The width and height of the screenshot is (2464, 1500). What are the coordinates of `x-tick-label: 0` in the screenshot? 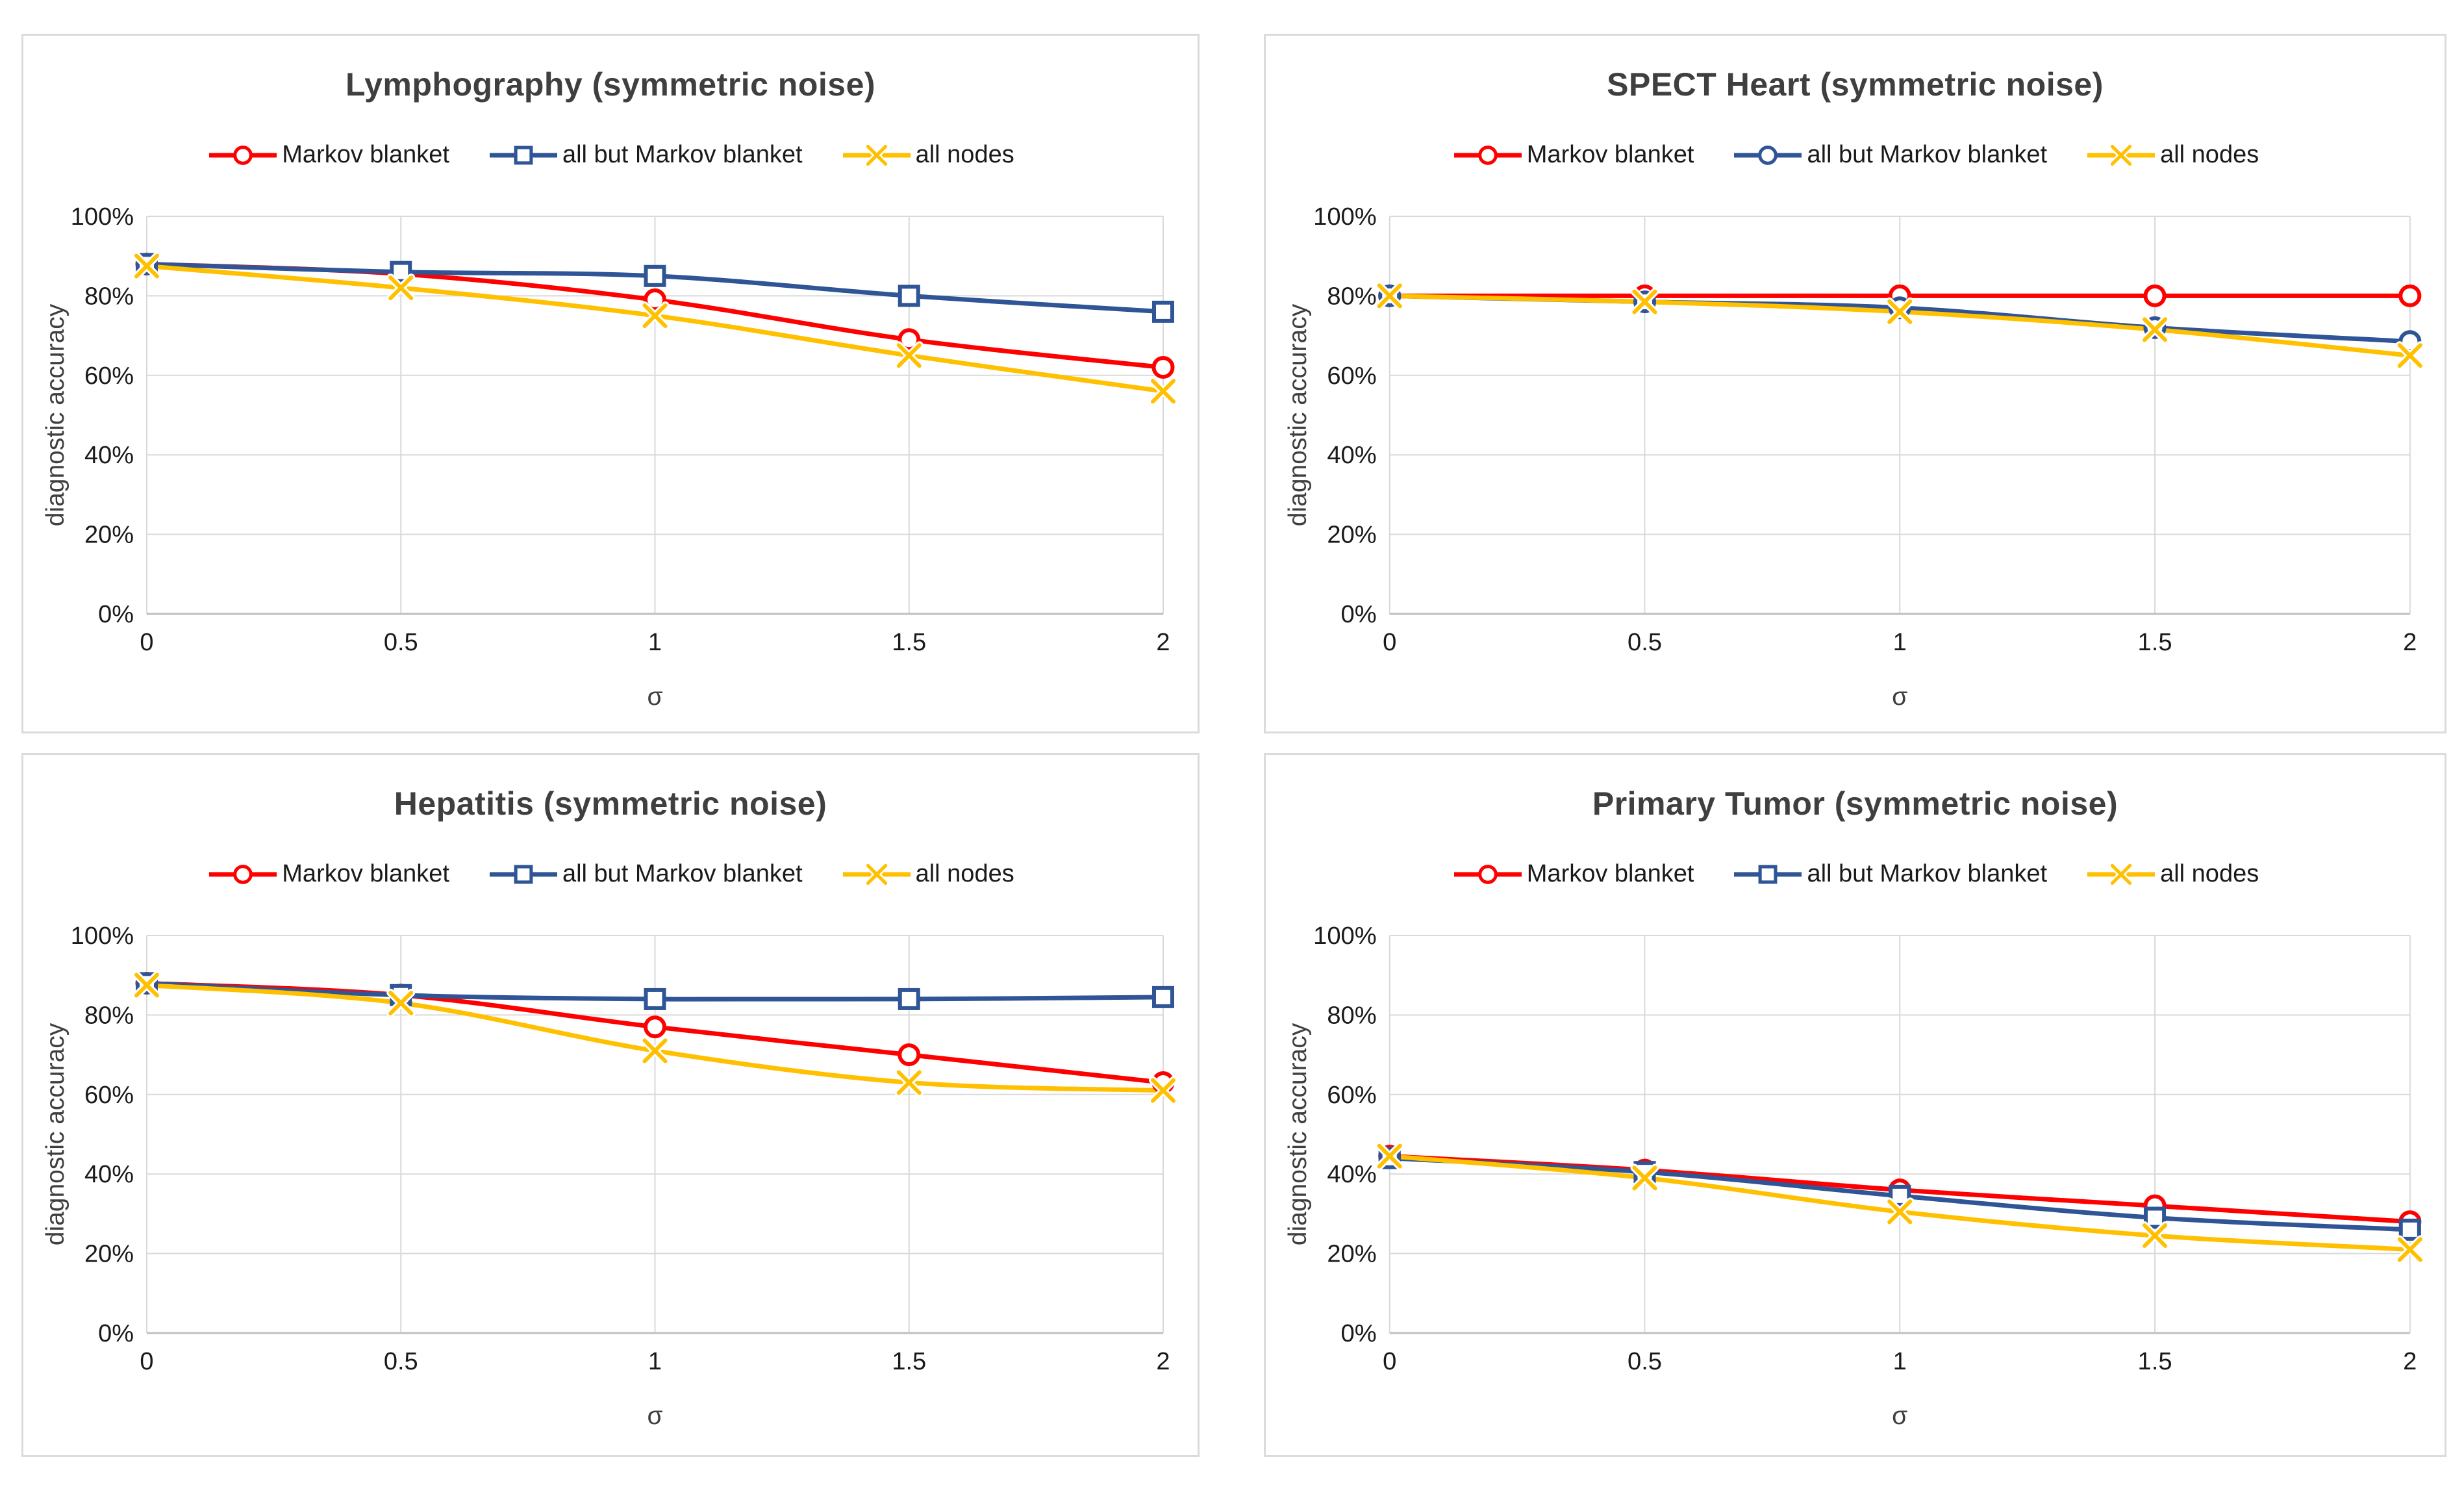 It's located at (1389, 1361).